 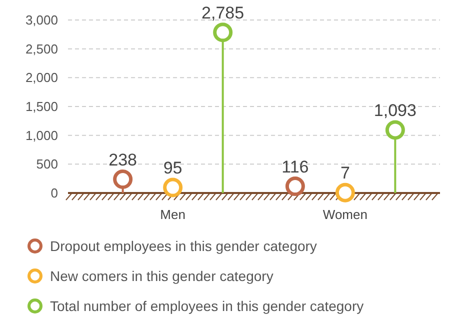 I want to click on y-tick-label: 0, so click(x=54, y=193).